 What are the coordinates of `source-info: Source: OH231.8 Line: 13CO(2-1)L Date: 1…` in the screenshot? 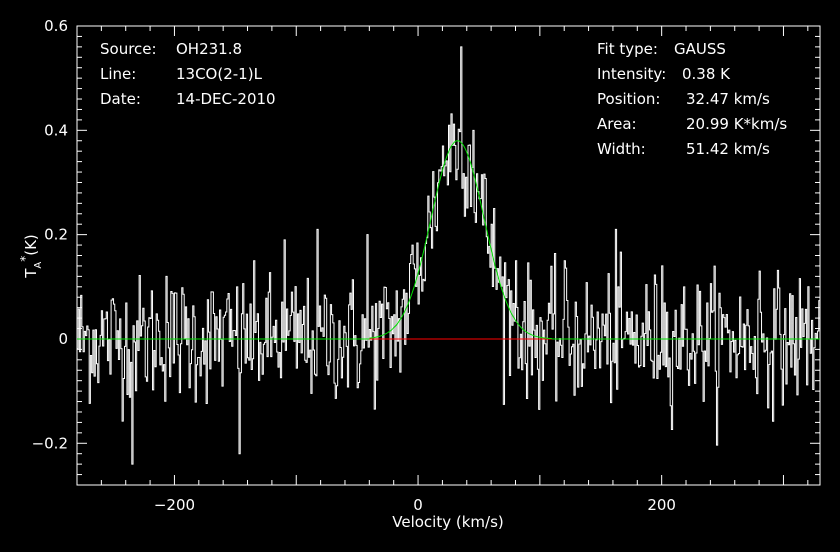 It's located at (188, 74).